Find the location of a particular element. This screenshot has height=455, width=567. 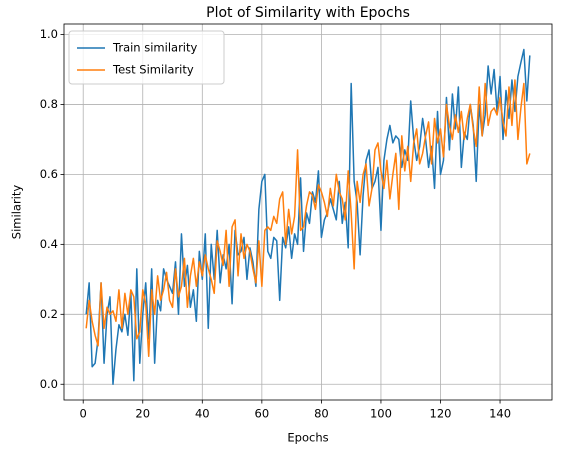

legend-label: Test Similarity is located at coordinates (153, 70).